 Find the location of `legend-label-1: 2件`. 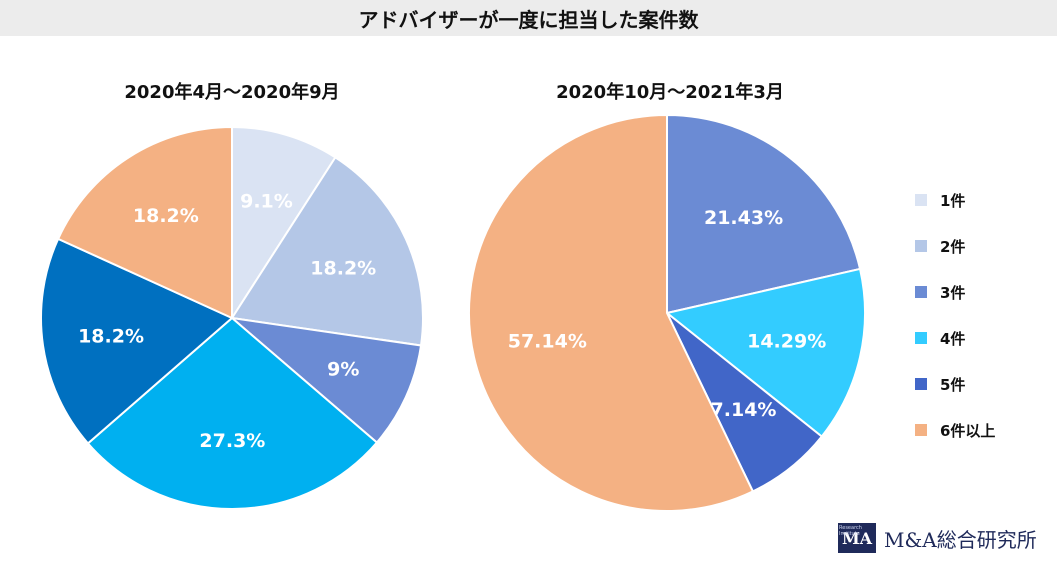

legend-label-1: 2件 is located at coordinates (952, 247).